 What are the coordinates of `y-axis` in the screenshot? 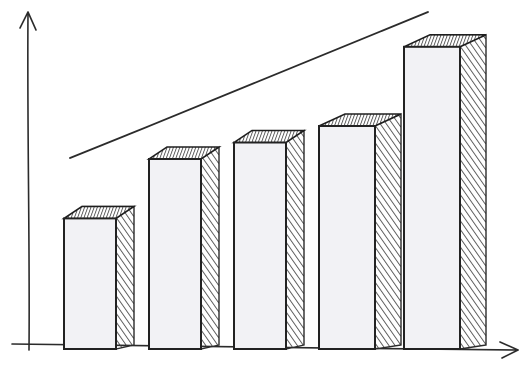 It's located at (28, 182).